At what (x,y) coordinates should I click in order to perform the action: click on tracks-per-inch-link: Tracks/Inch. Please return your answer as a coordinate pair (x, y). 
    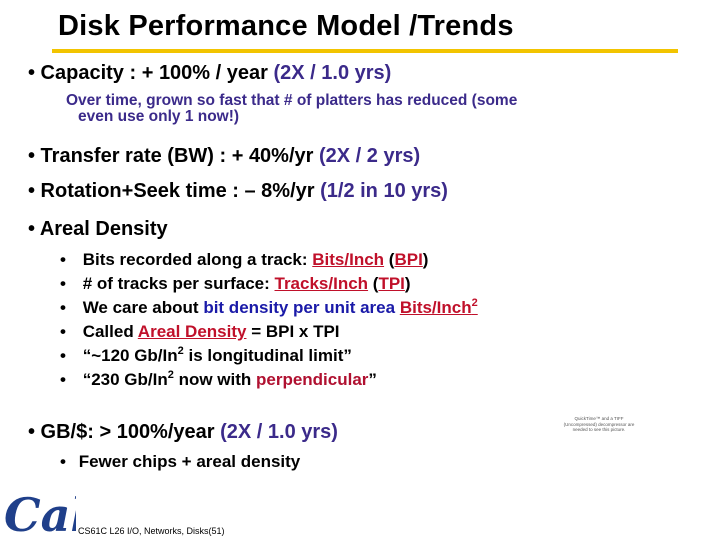
    Looking at the image, I should click on (321, 283).